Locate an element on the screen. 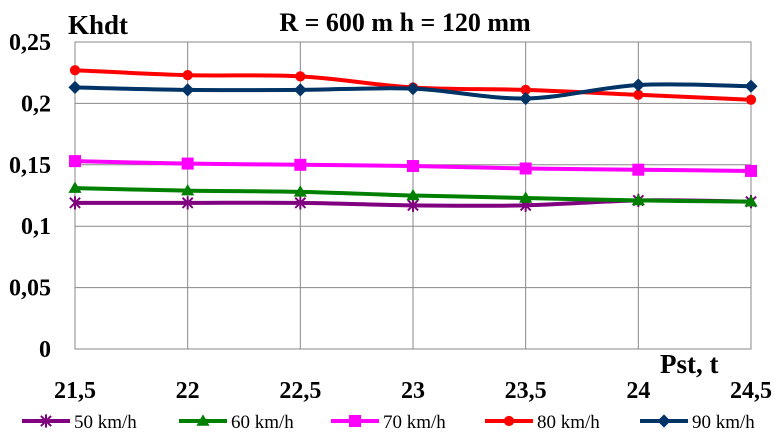 The height and width of the screenshot is (445, 780). y-tick-label: 0,05 is located at coordinates (30, 289).